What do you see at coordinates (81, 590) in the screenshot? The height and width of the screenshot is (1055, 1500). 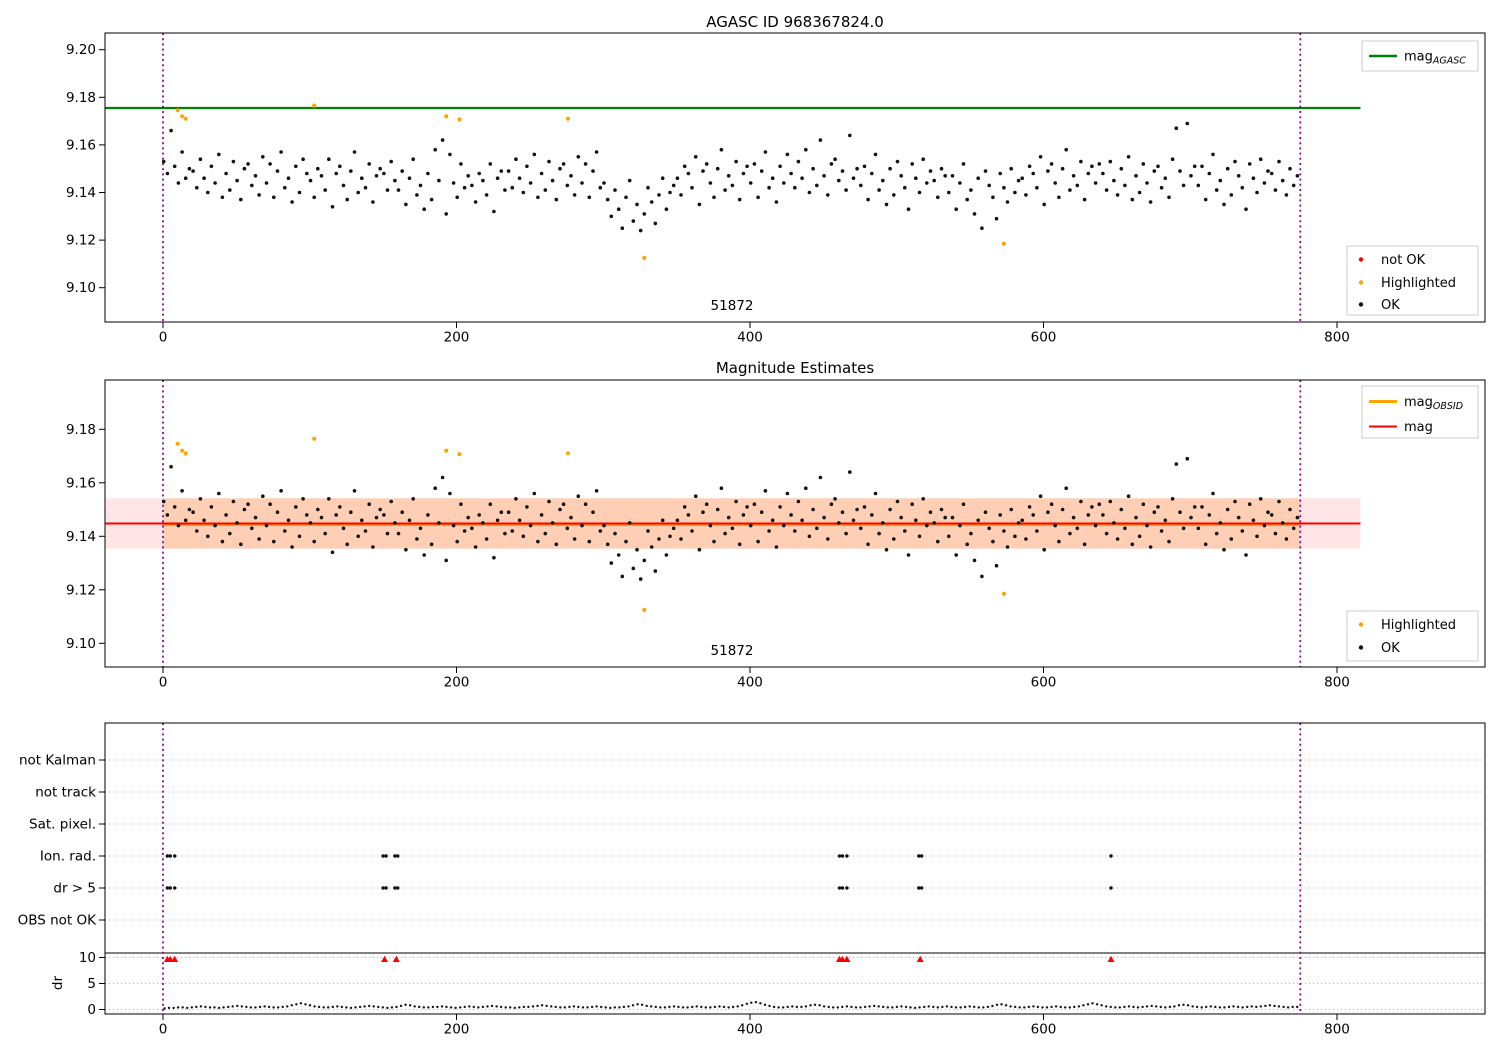 I see `y-tick-label: 9.12` at bounding box center [81, 590].